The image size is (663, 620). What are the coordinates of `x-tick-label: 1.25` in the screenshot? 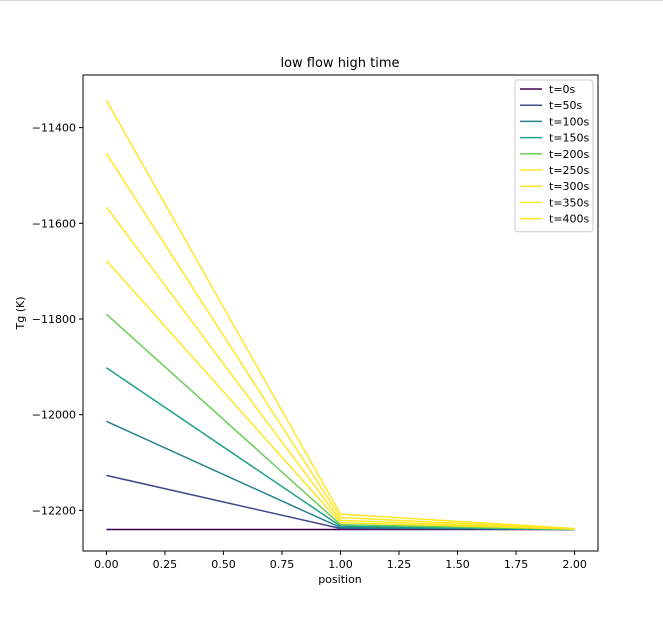 It's located at (399, 564).